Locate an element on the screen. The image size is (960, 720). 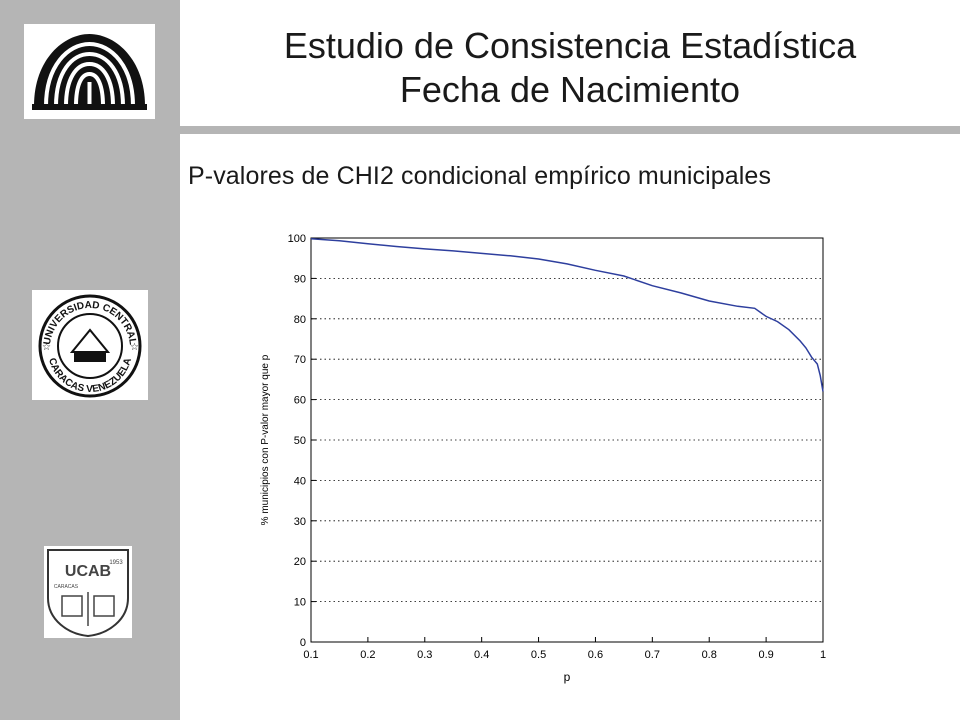
y-tick-label-2: 20 is located at coordinates (300, 562).